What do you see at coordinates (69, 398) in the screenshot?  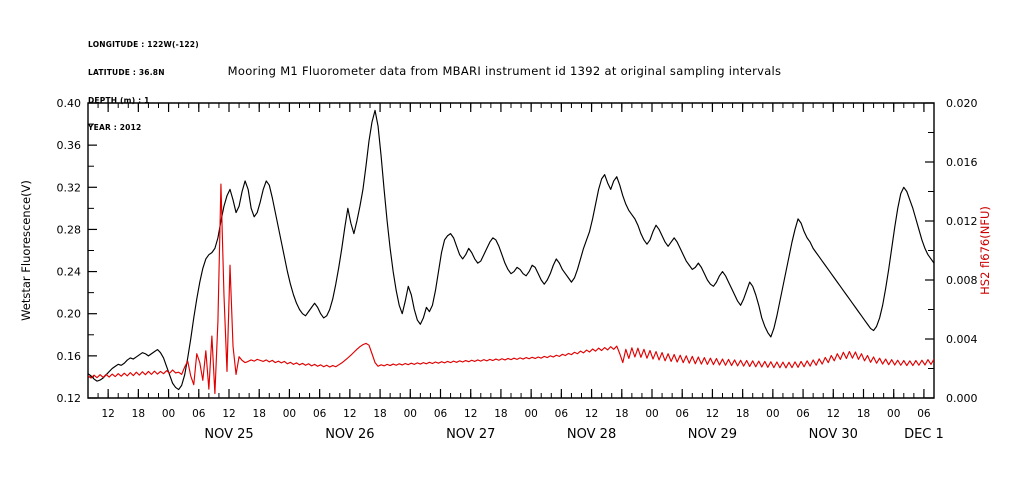 I see `y-tick-label-left: 0.12` at bounding box center [69, 398].